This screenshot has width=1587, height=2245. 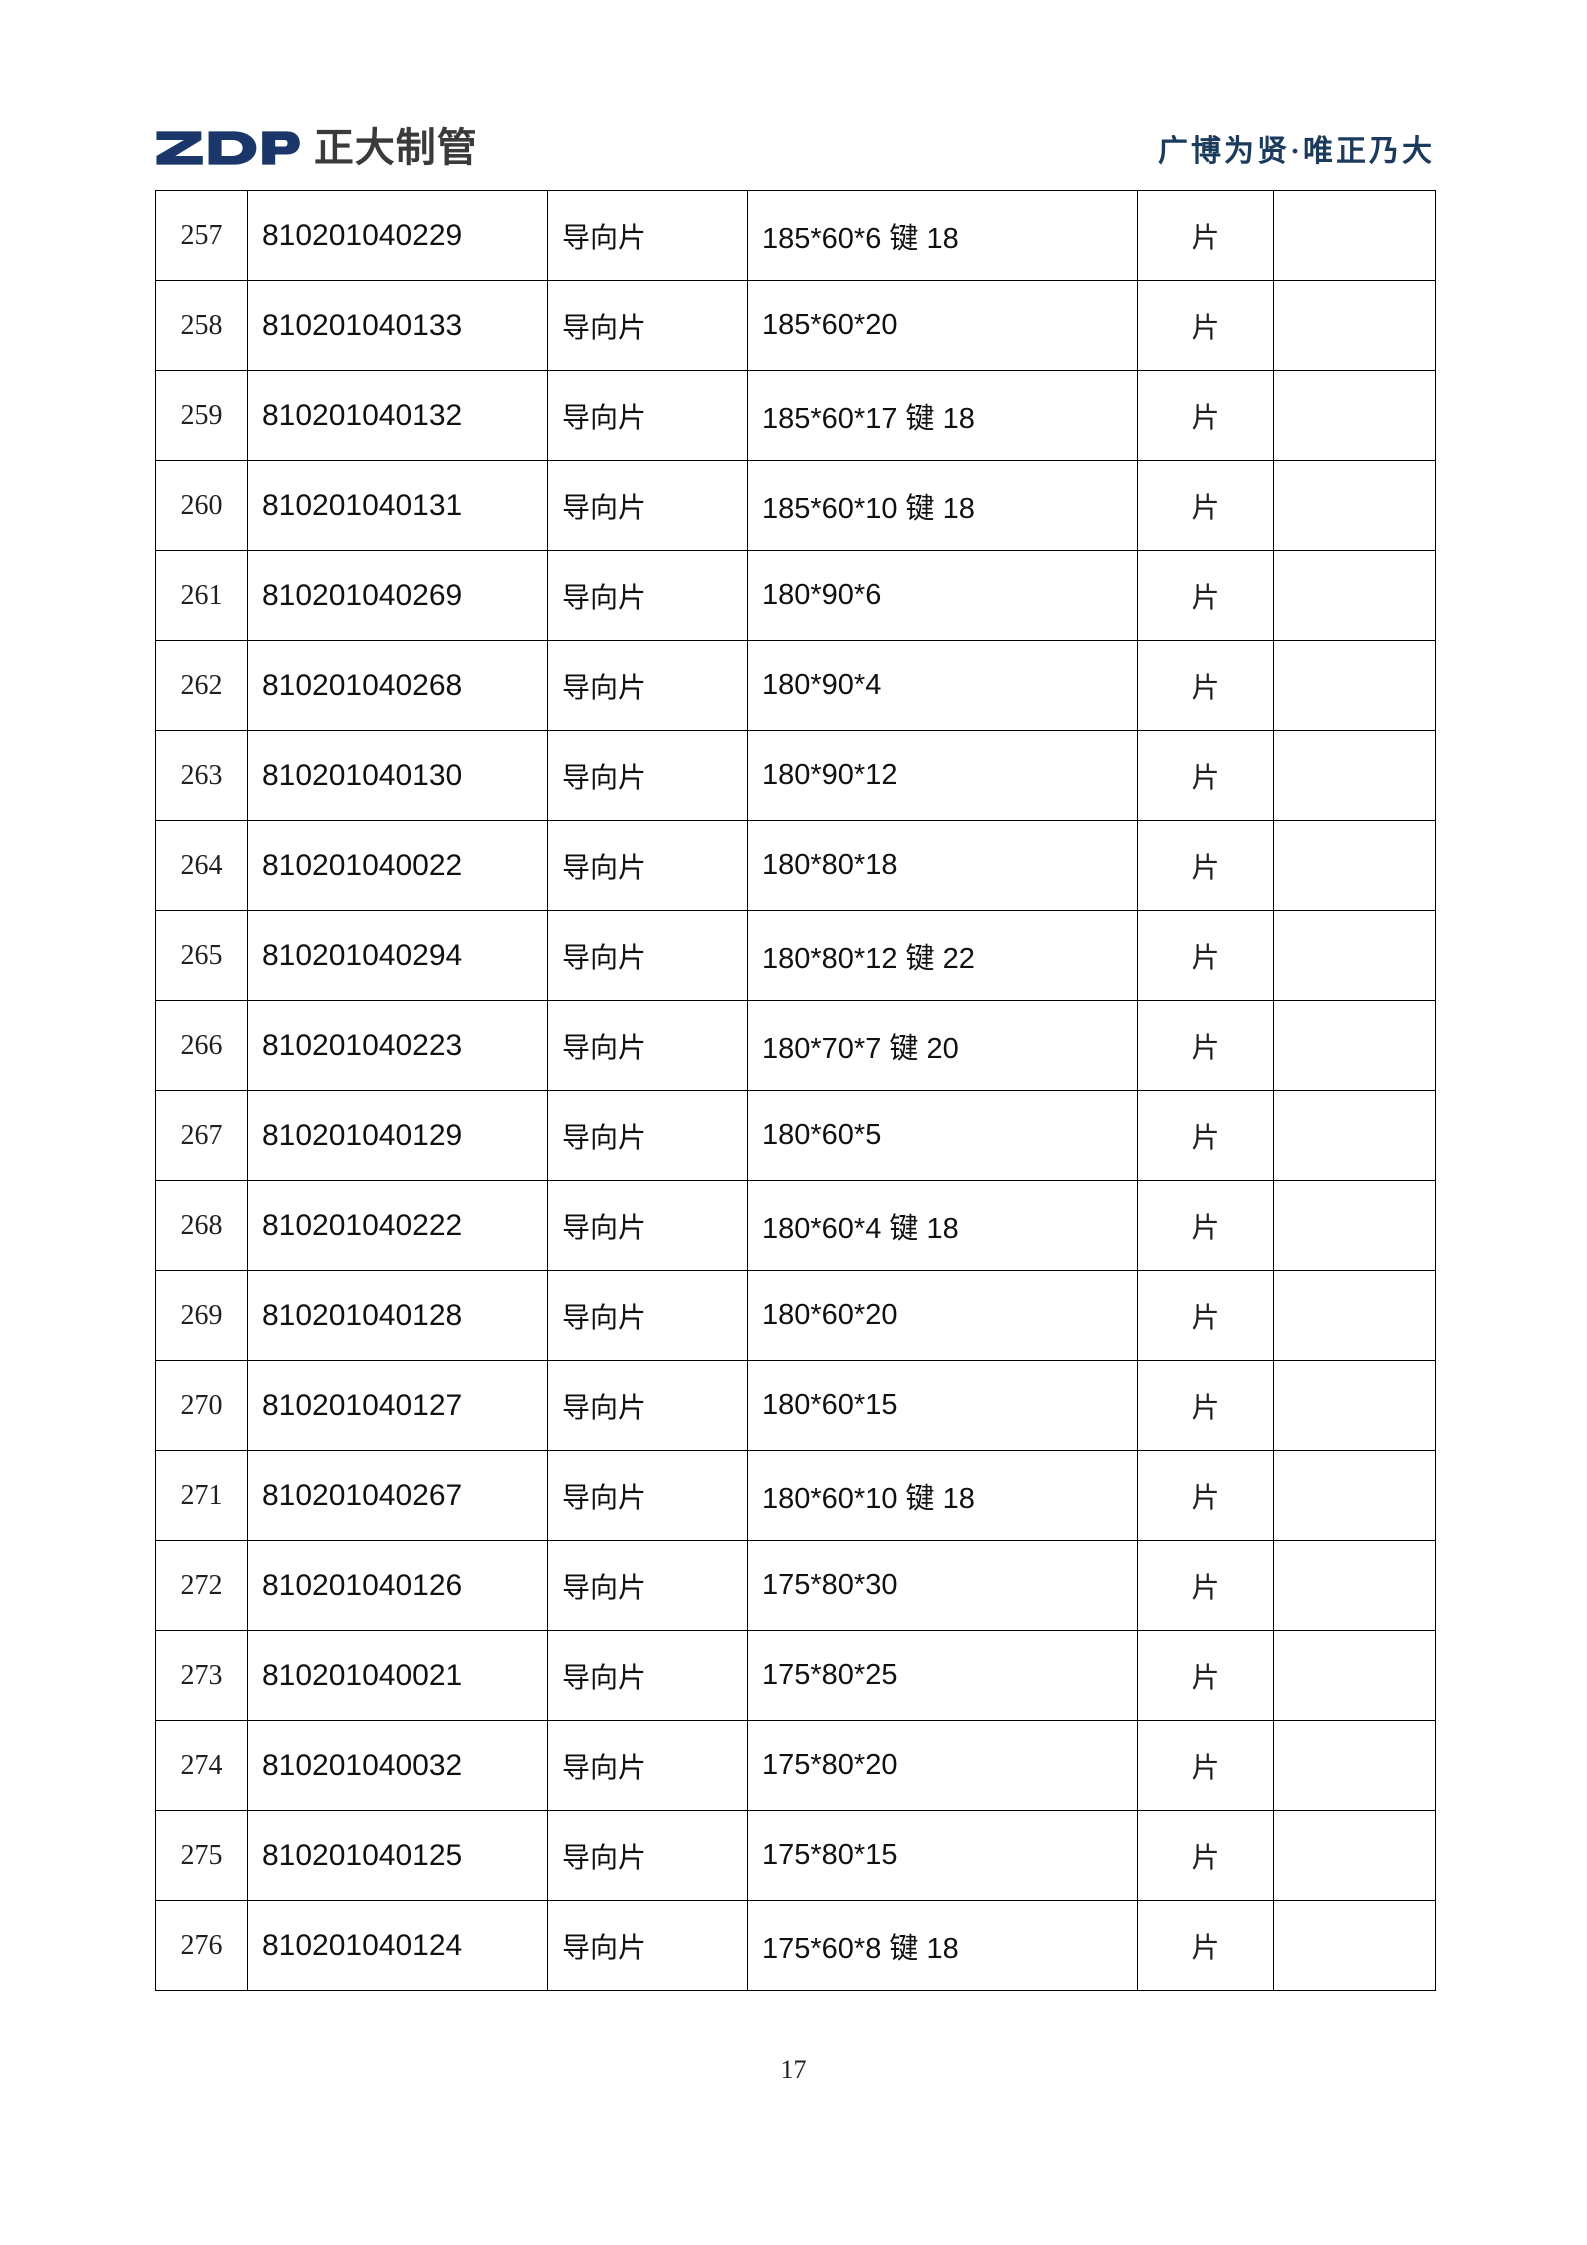 What do you see at coordinates (201, 415) in the screenshot?
I see `row-index: 259` at bounding box center [201, 415].